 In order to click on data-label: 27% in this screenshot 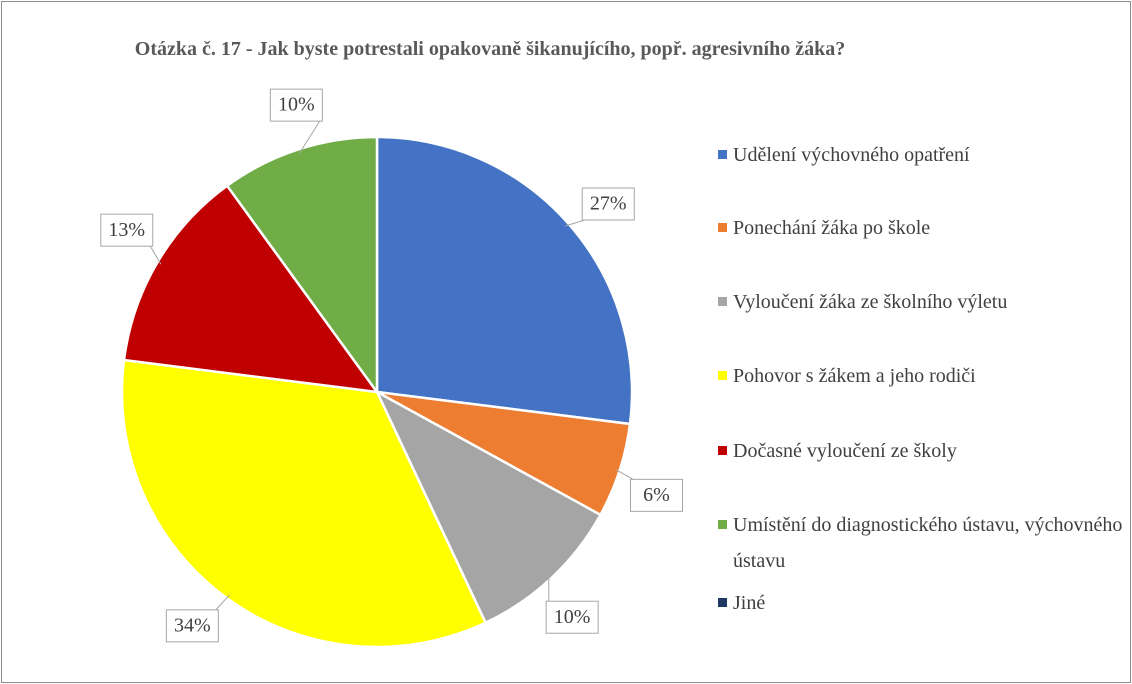, I will do `click(608, 204)`.